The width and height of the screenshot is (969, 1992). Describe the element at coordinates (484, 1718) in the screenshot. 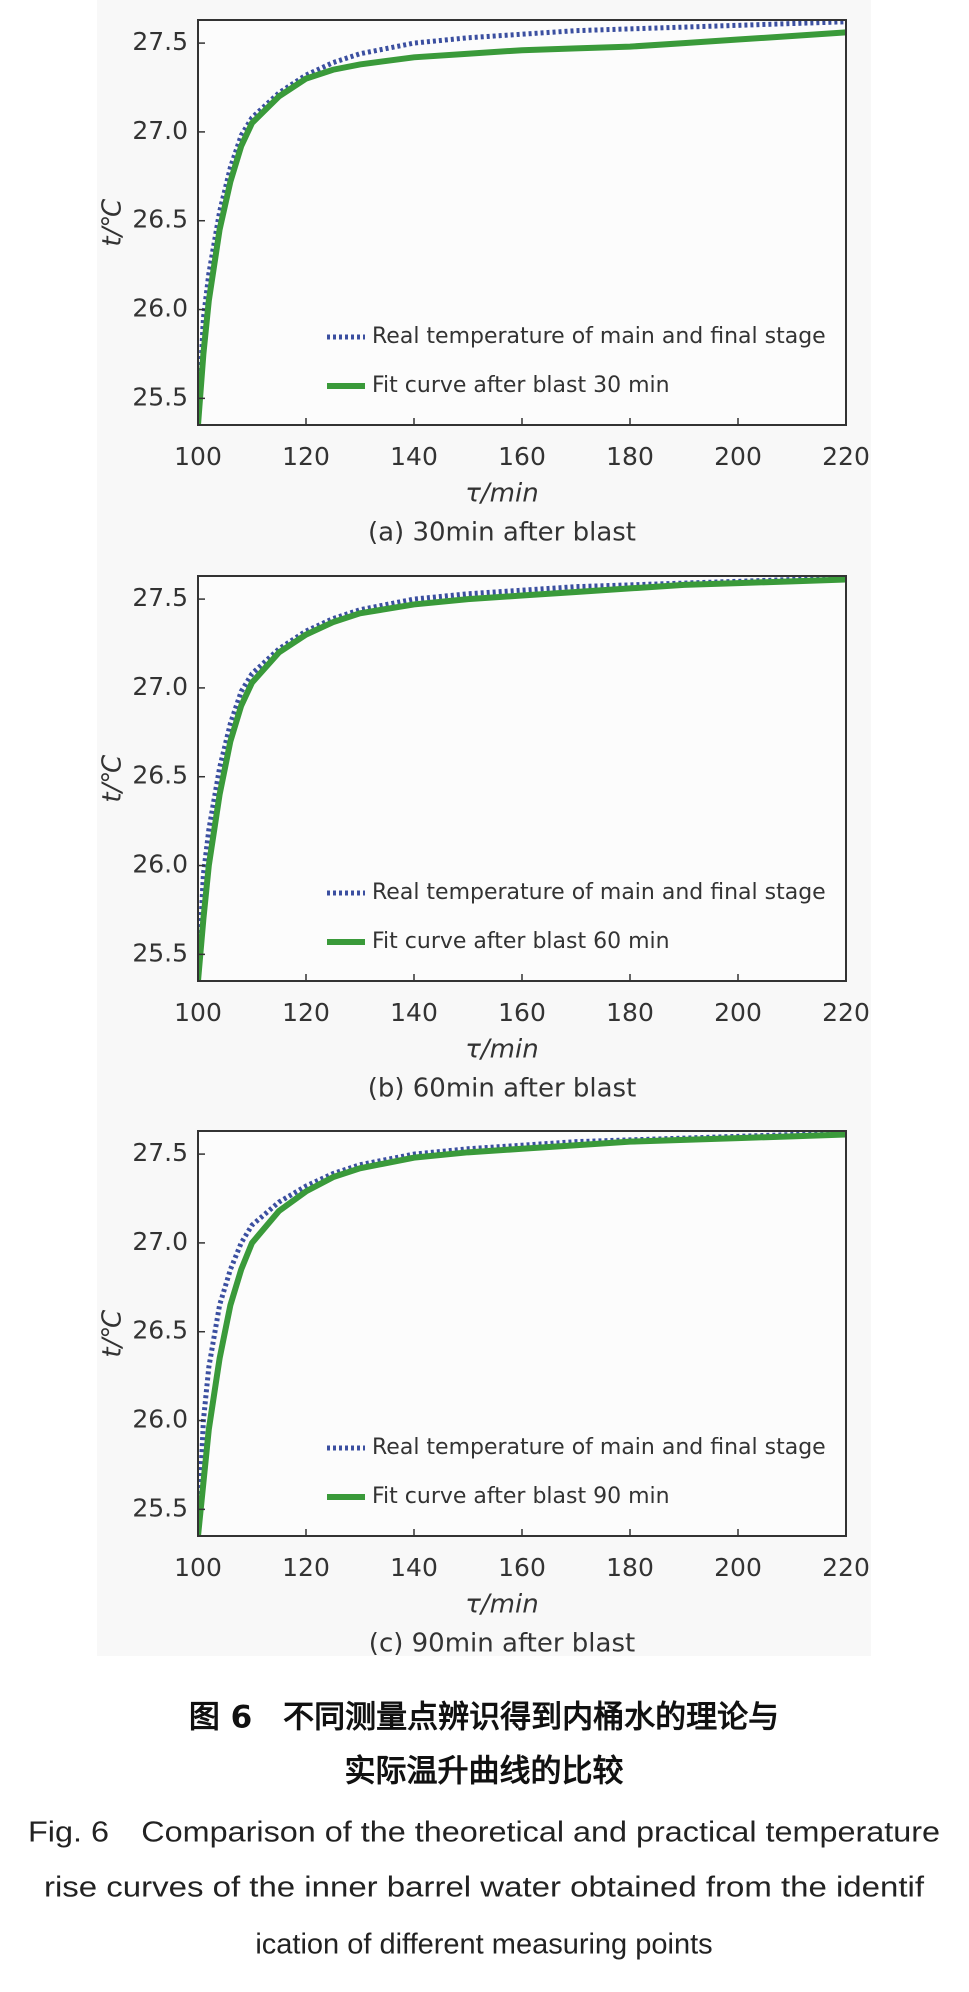

I see `caption-zh: 图 6 不同测量点辨识得到内桶水的理论与` at that location.